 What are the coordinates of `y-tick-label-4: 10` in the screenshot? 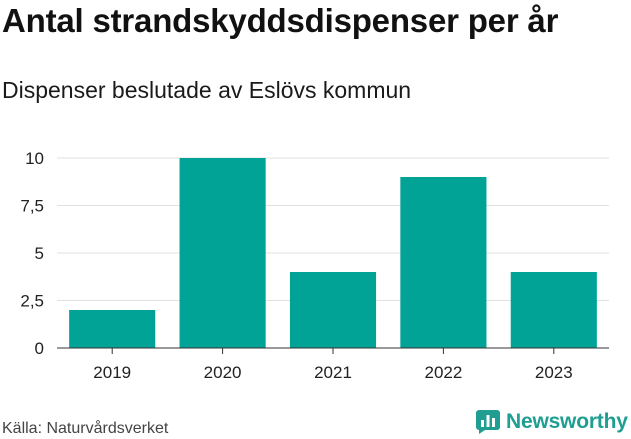 It's located at (34, 158).